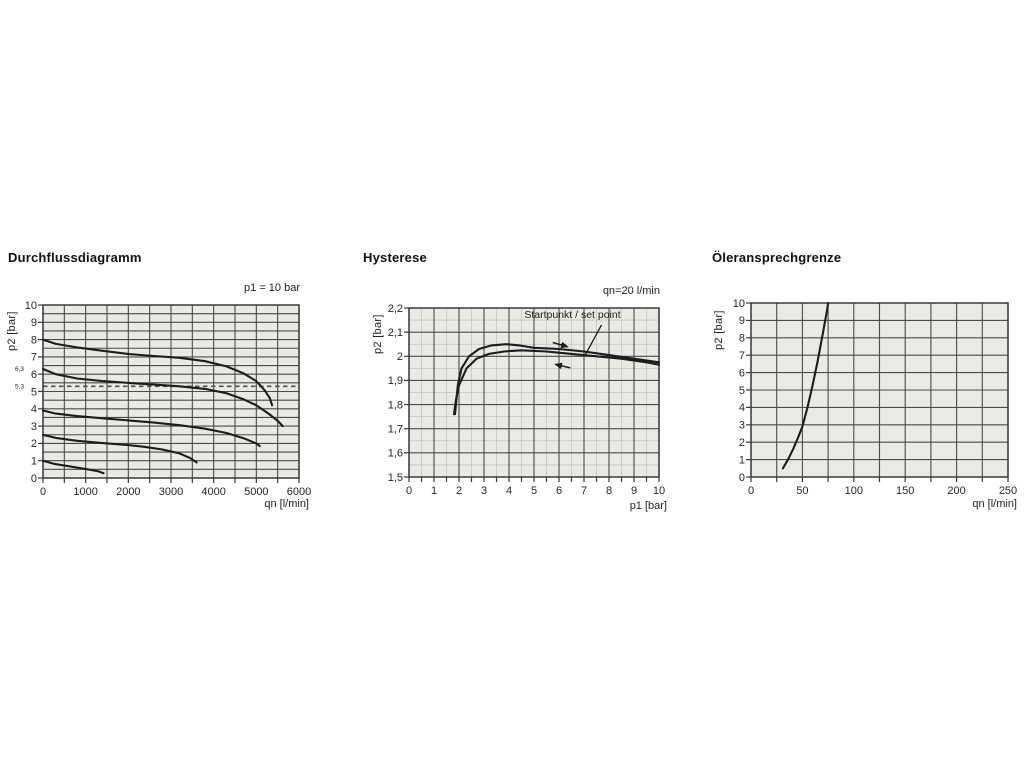  I want to click on chart-canvas-hysterese: 0 1 2 3 4 5 6 7 8 9 10 1,5 1,6 1,7 1,8 1,9 2 2,1 2,2, so click(526, 400).